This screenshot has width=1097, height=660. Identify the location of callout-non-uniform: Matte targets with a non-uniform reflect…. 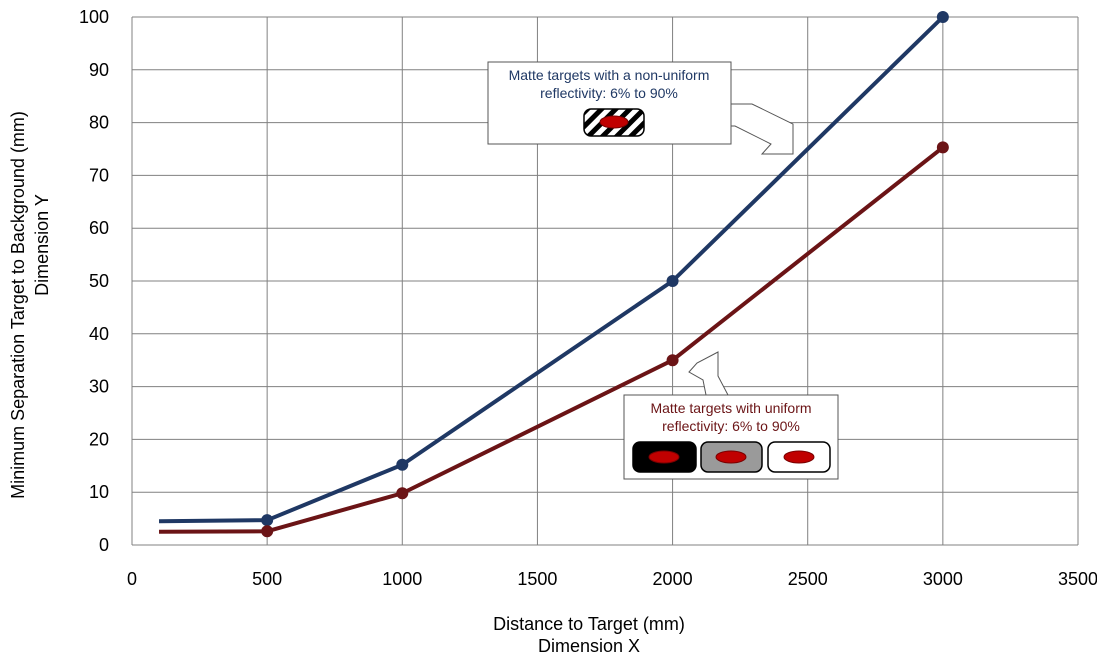
(640, 108).